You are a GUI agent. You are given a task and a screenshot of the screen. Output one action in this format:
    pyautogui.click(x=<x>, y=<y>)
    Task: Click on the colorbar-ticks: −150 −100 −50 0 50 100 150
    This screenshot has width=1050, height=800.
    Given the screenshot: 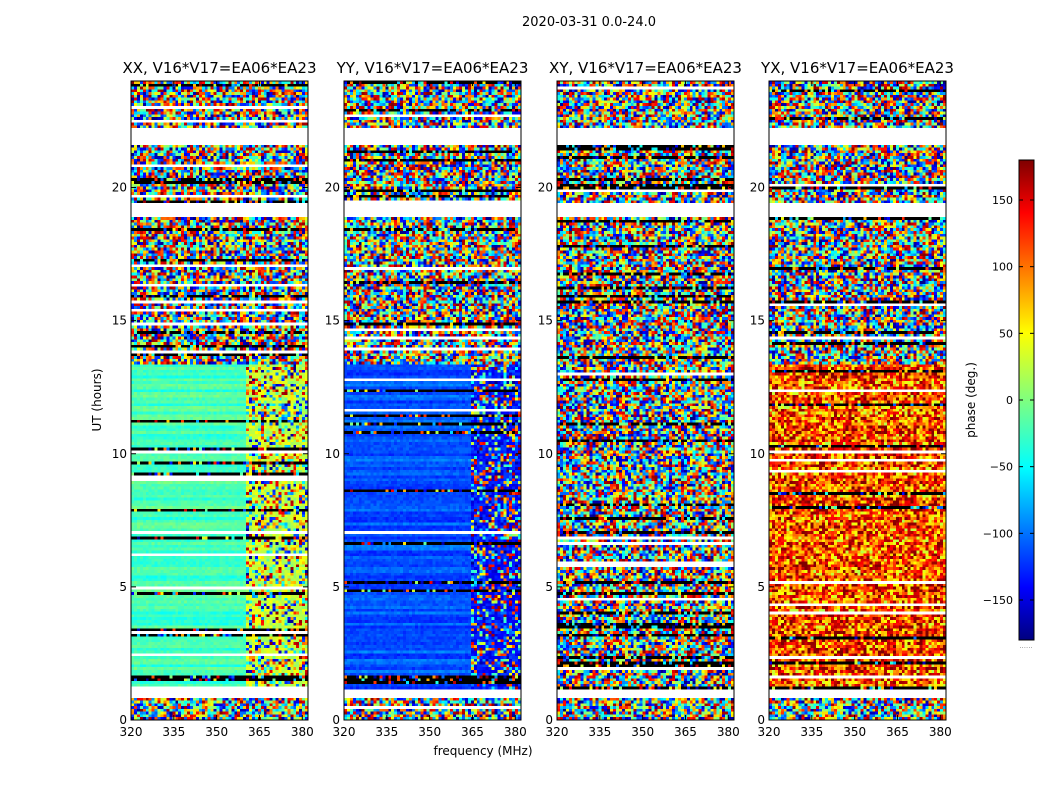 What is the action you would take?
    pyautogui.click(x=1008, y=400)
    